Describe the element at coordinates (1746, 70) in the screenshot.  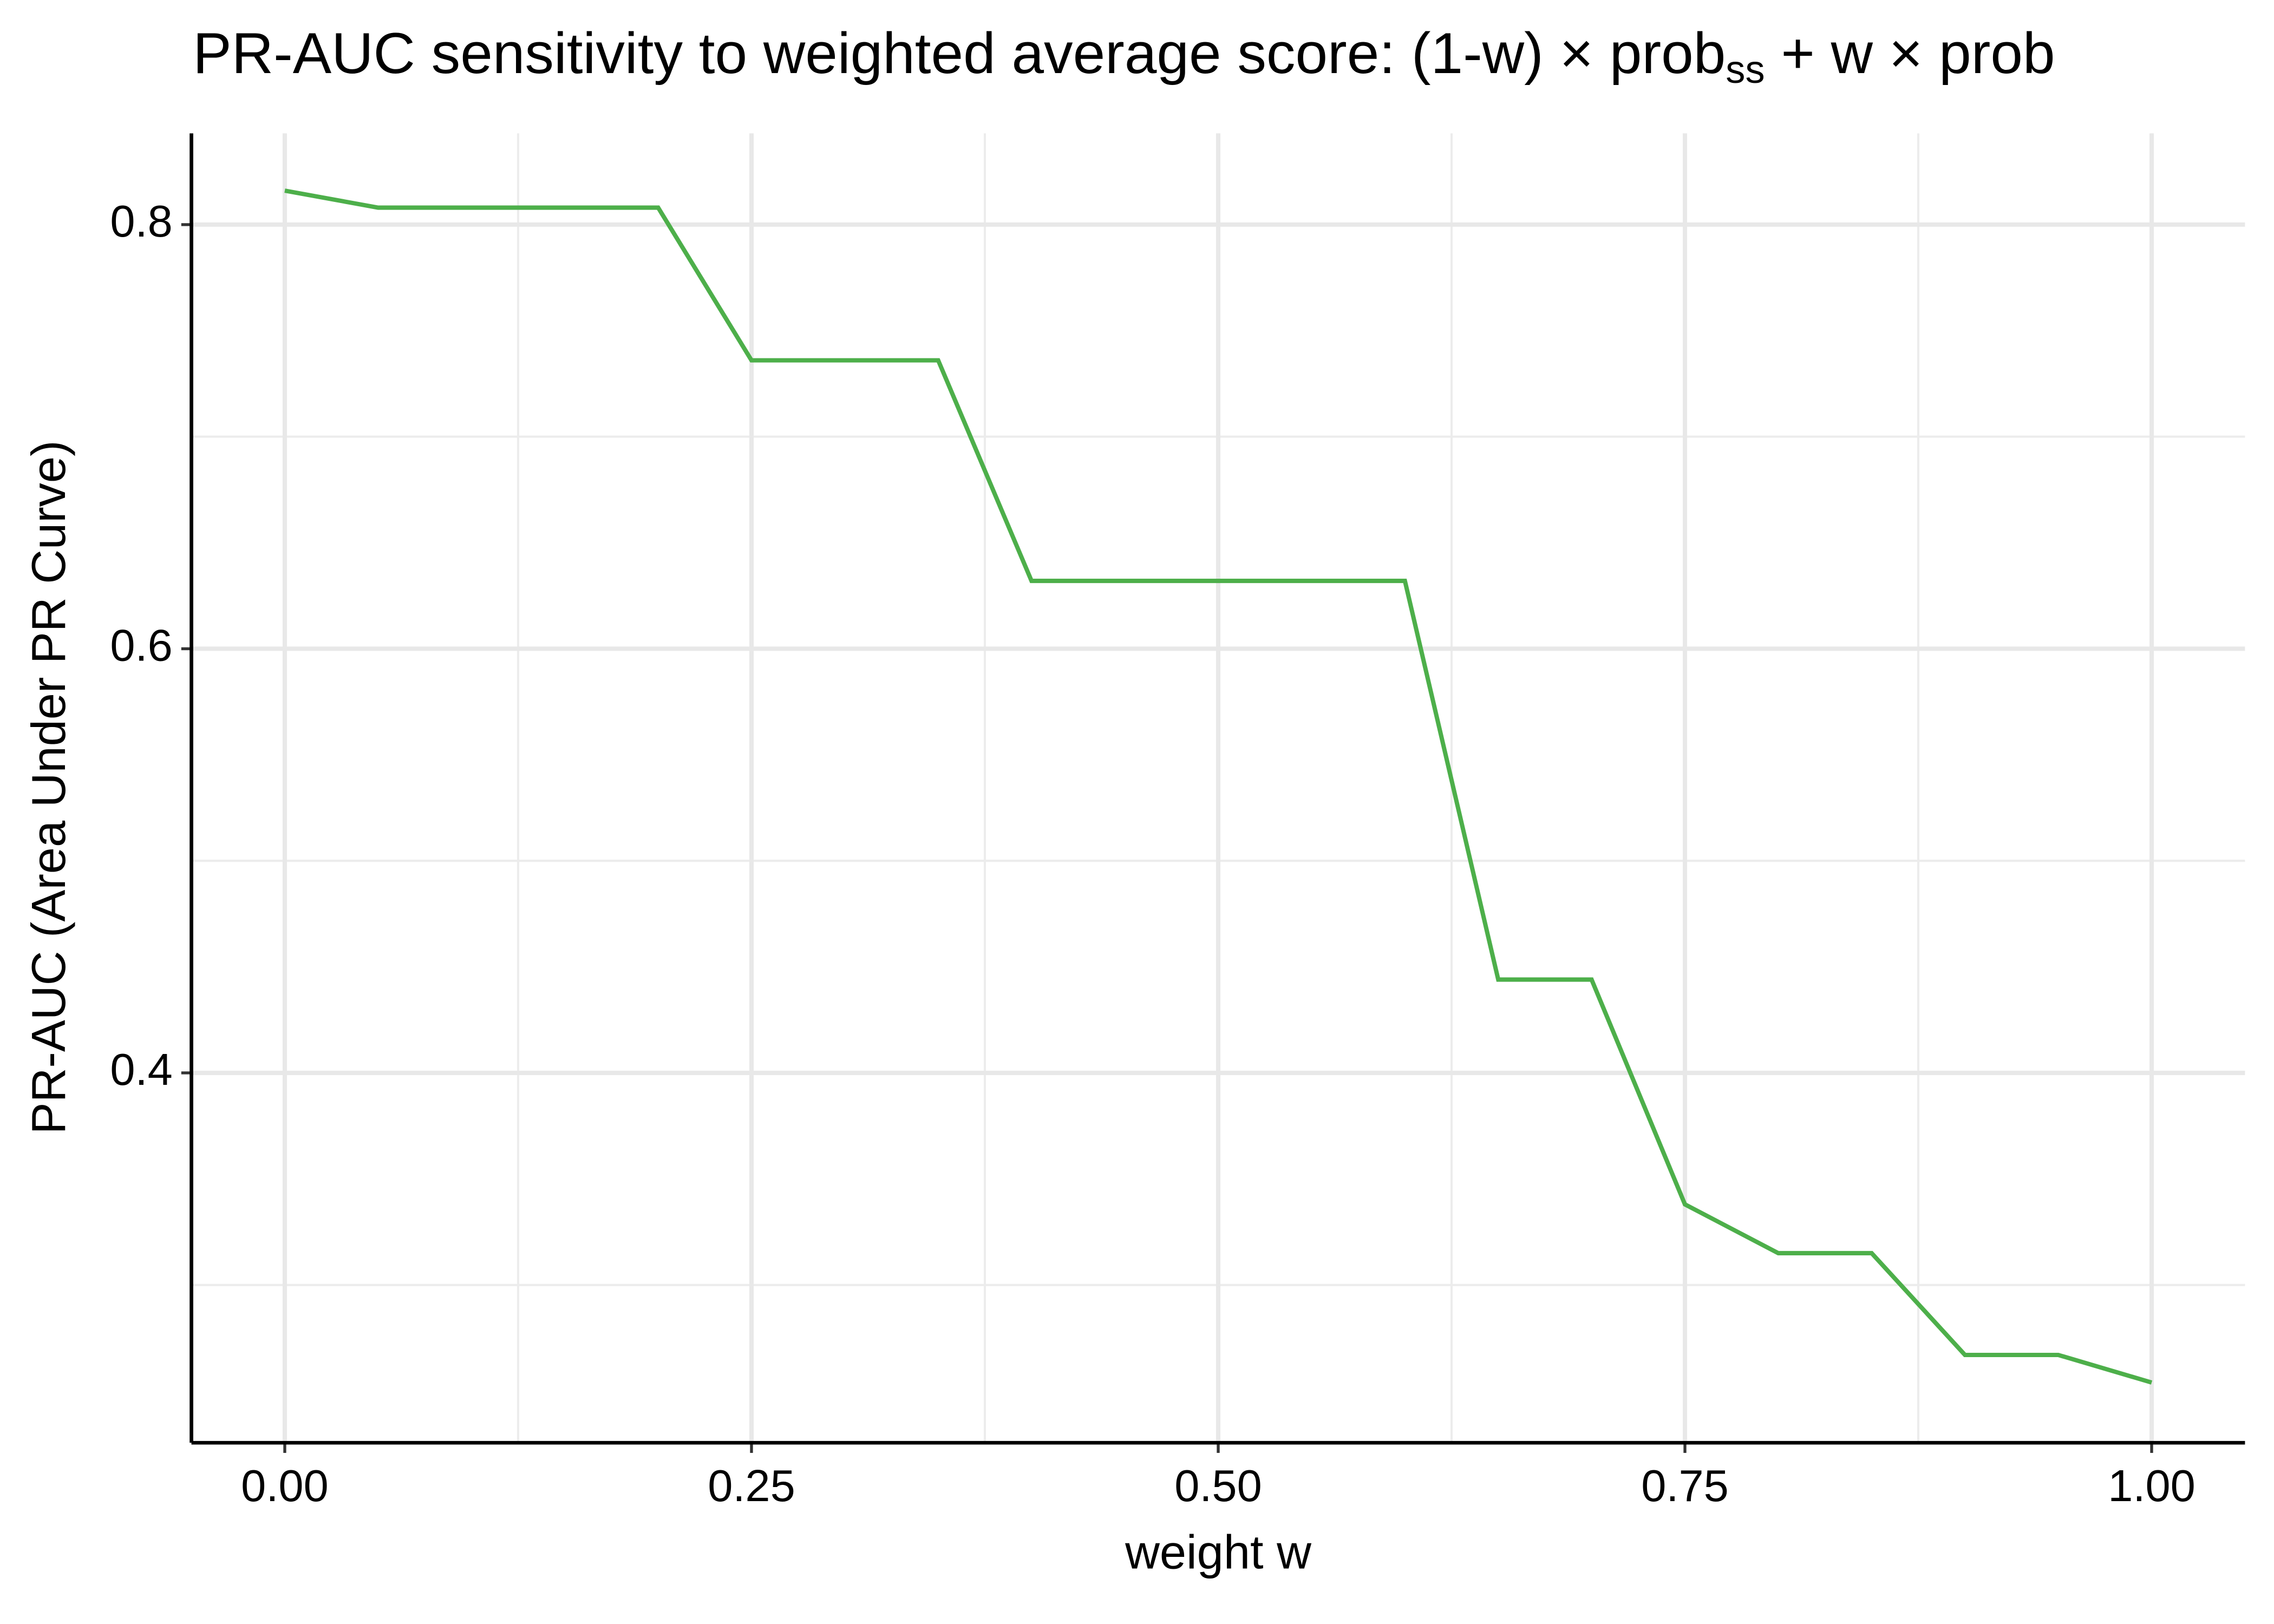
I see `title-subscript: ss` at that location.